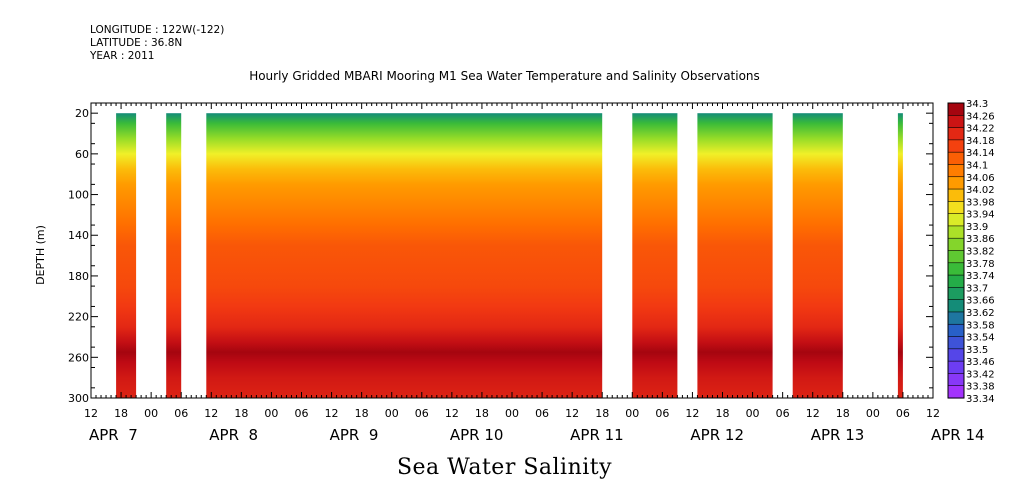 The width and height of the screenshot is (1009, 504). I want to click on longitude-label: LONGITUDE : 122W(-122), so click(157, 30).